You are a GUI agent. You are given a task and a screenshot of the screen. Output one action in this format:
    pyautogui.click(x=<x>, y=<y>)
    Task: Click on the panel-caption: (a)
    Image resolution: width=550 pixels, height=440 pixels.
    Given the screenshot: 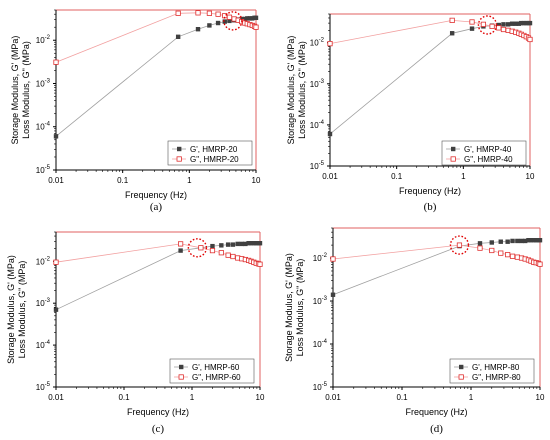 What is the action you would take?
    pyautogui.click(x=156, y=207)
    